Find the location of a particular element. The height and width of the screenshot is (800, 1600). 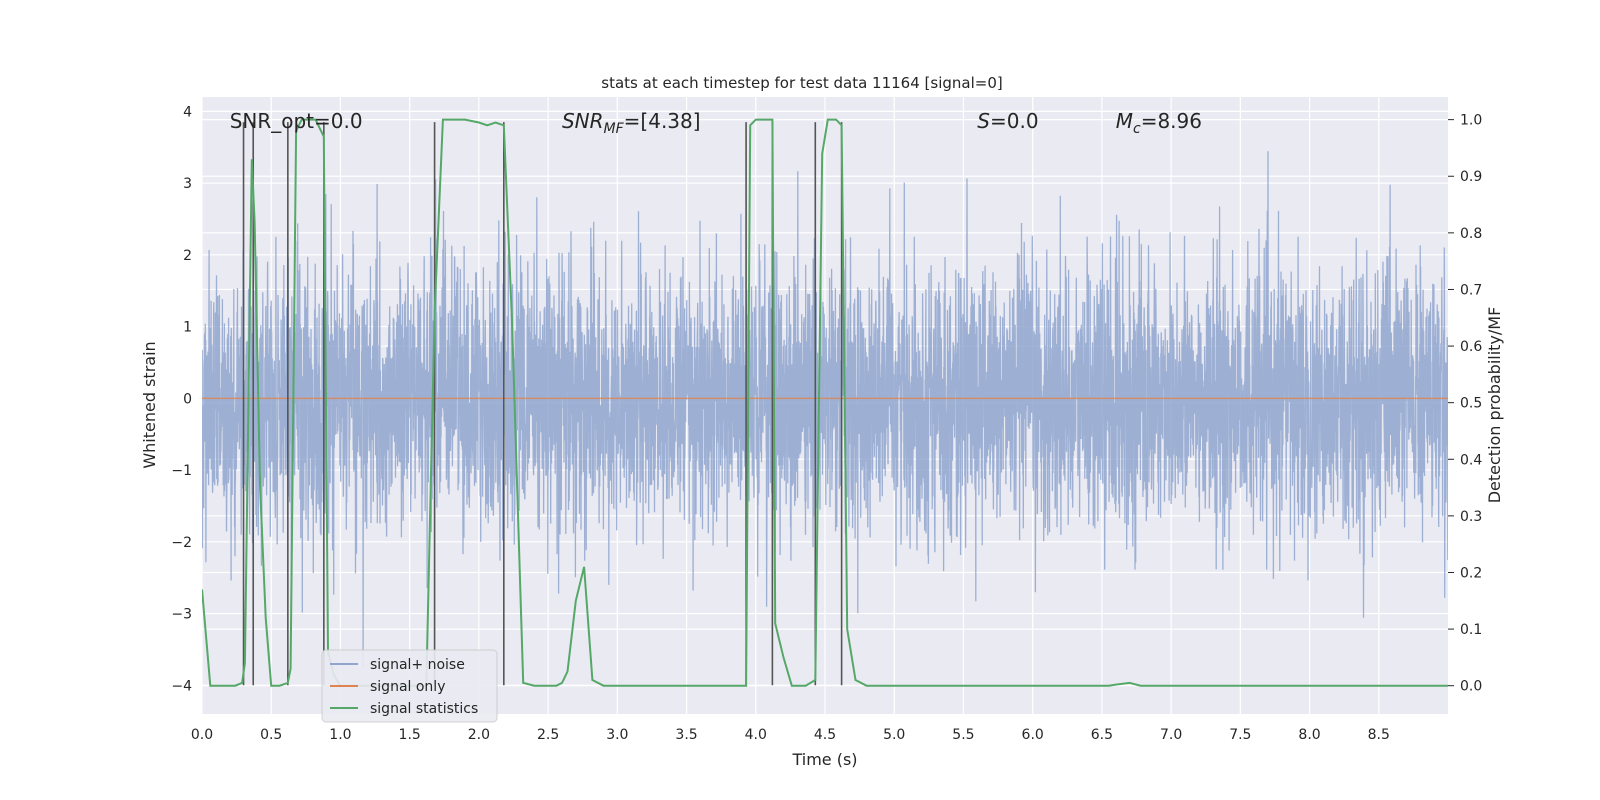

x-axis-label: Time (s) is located at coordinates (824, 759).